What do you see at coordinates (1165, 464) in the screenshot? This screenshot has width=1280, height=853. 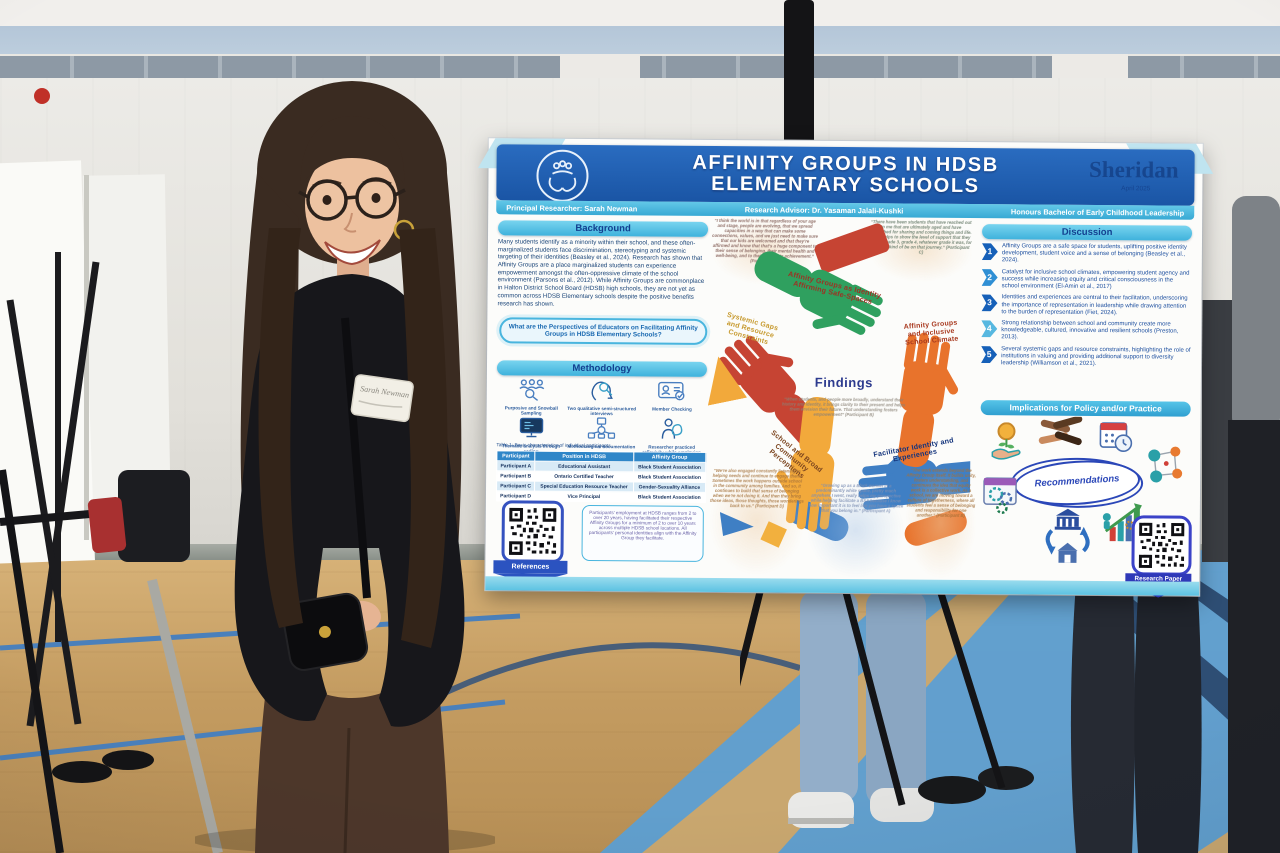 I see `network-people-icon` at bounding box center [1165, 464].